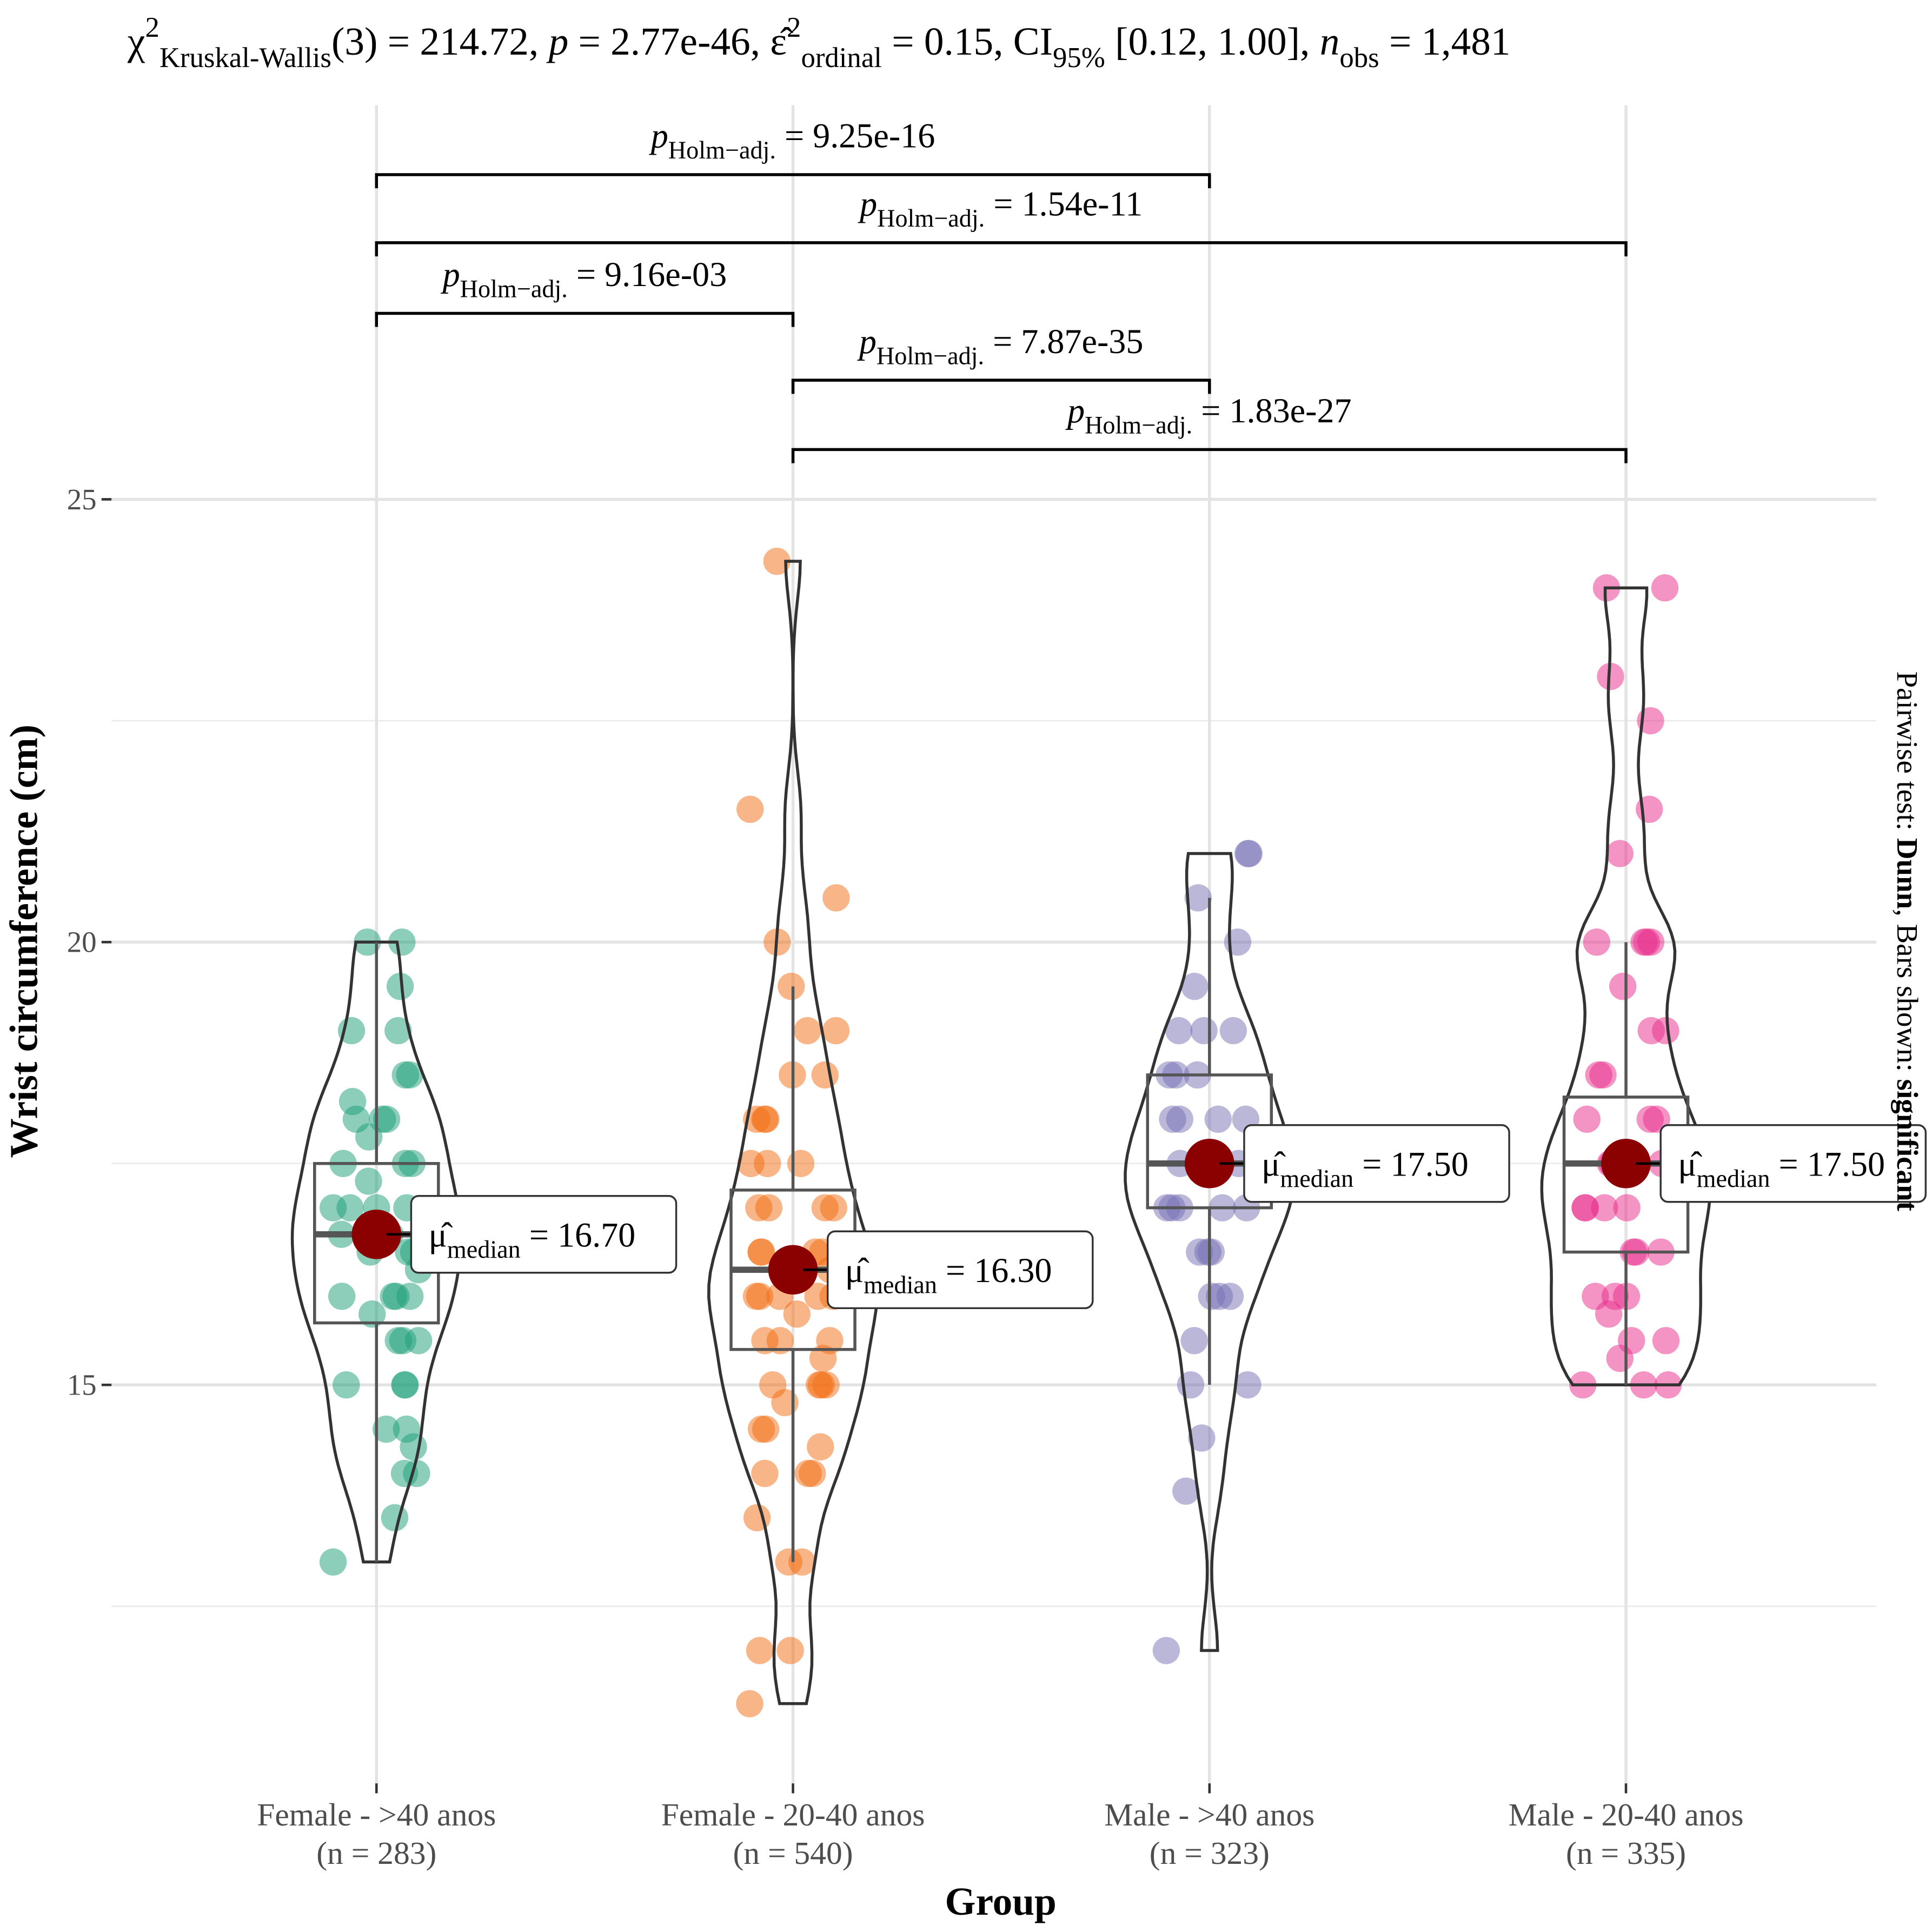  Describe the element at coordinates (1908, 994) in the screenshot. I see `text-part: , Bars shown:` at that location.